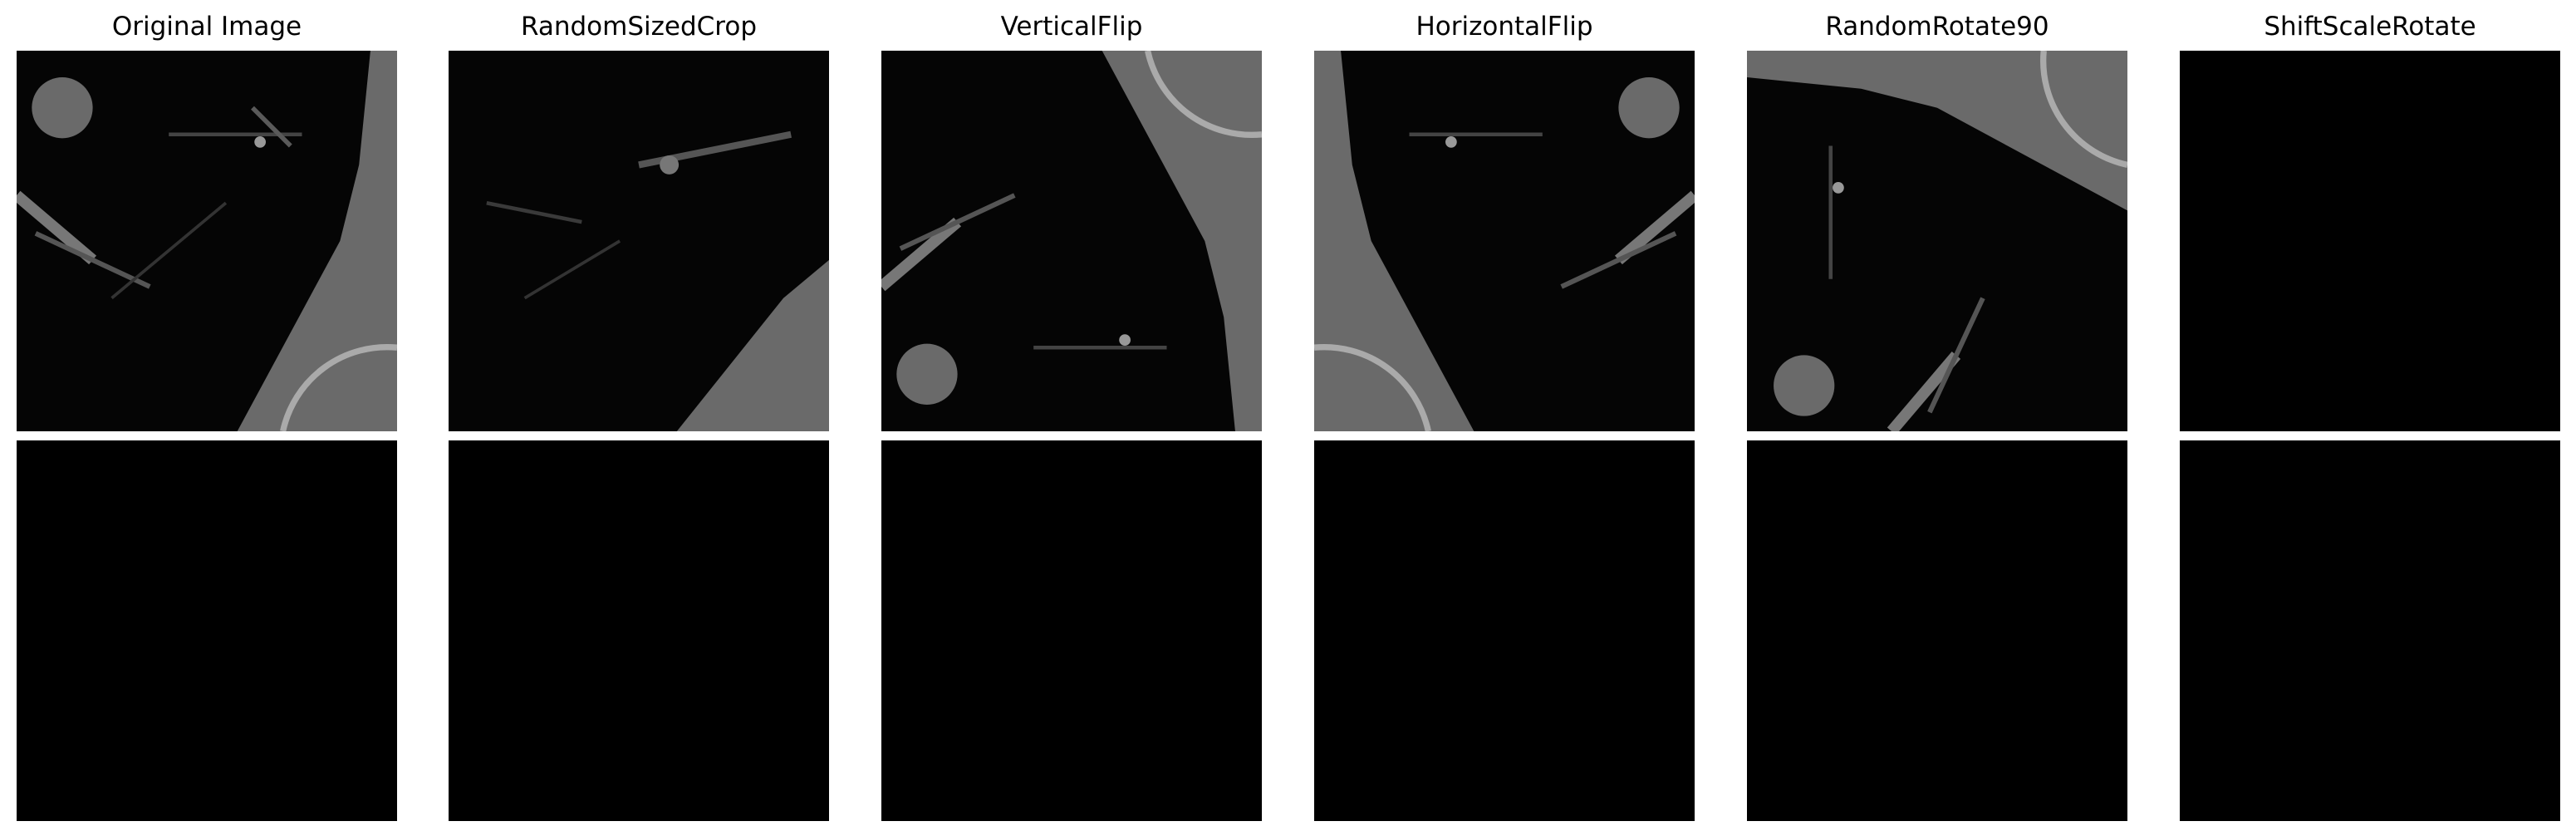  I want to click on ct-lung-crop-icon, so click(639, 241).